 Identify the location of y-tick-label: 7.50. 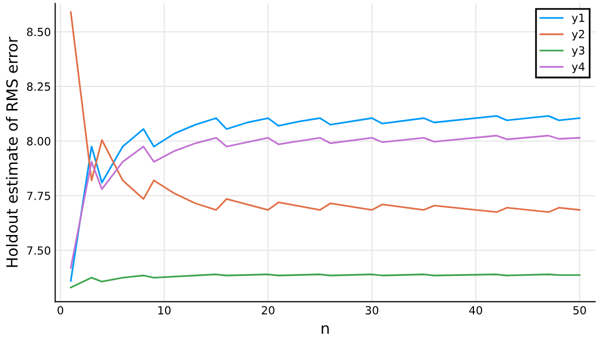
(38, 250).